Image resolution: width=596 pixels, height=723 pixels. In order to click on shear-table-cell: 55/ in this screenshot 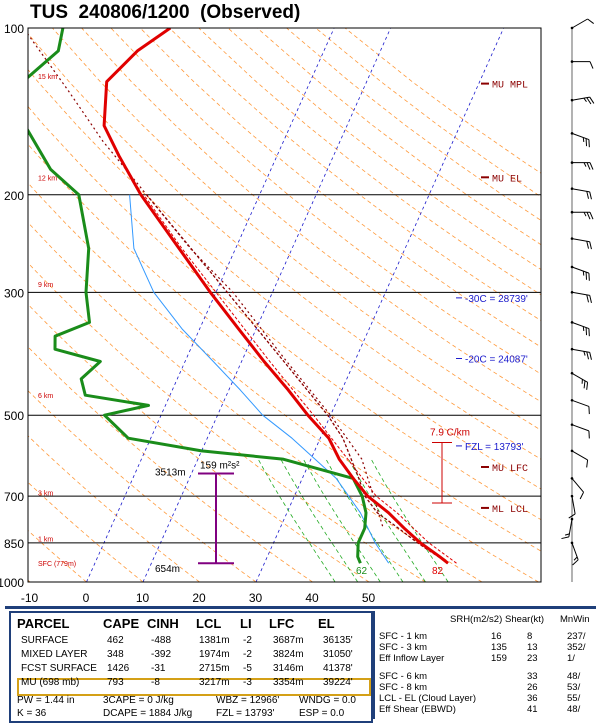, I will do `click(573, 698)`.